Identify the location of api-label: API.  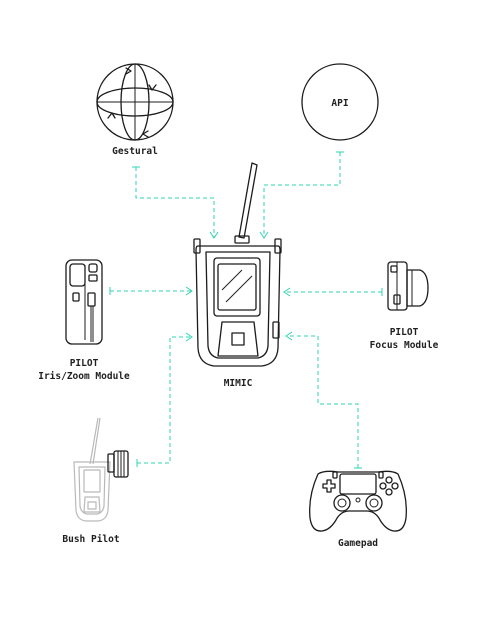
(339, 103).